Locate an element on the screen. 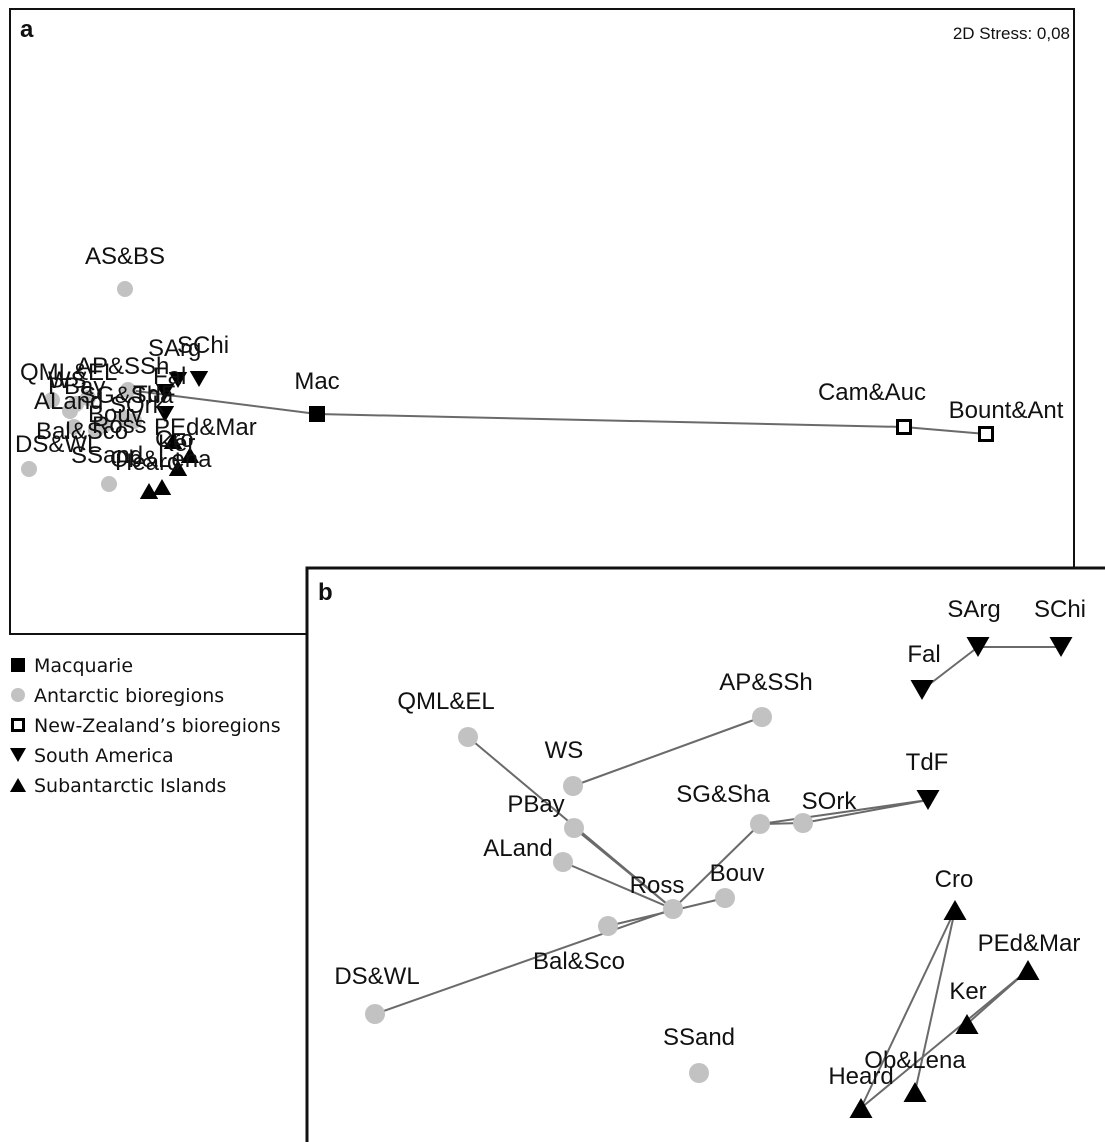 The width and height of the screenshot is (1105, 1142). b-point-bouv is located at coordinates (725, 898).